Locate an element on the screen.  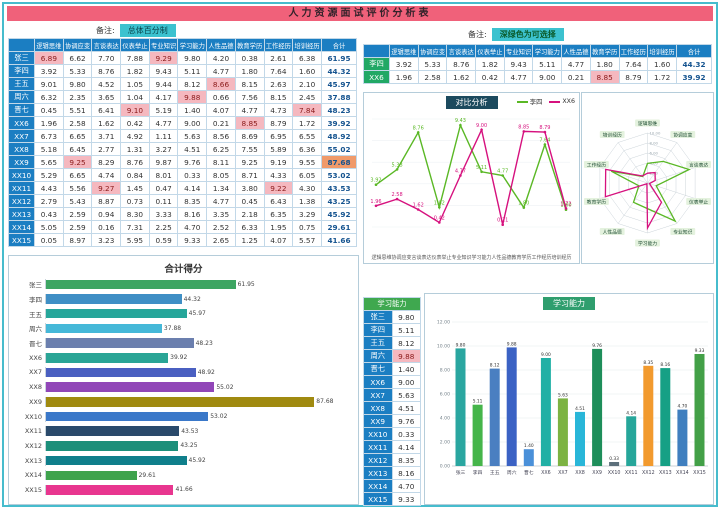
column-header: 合计 is located at coordinates (339, 45).